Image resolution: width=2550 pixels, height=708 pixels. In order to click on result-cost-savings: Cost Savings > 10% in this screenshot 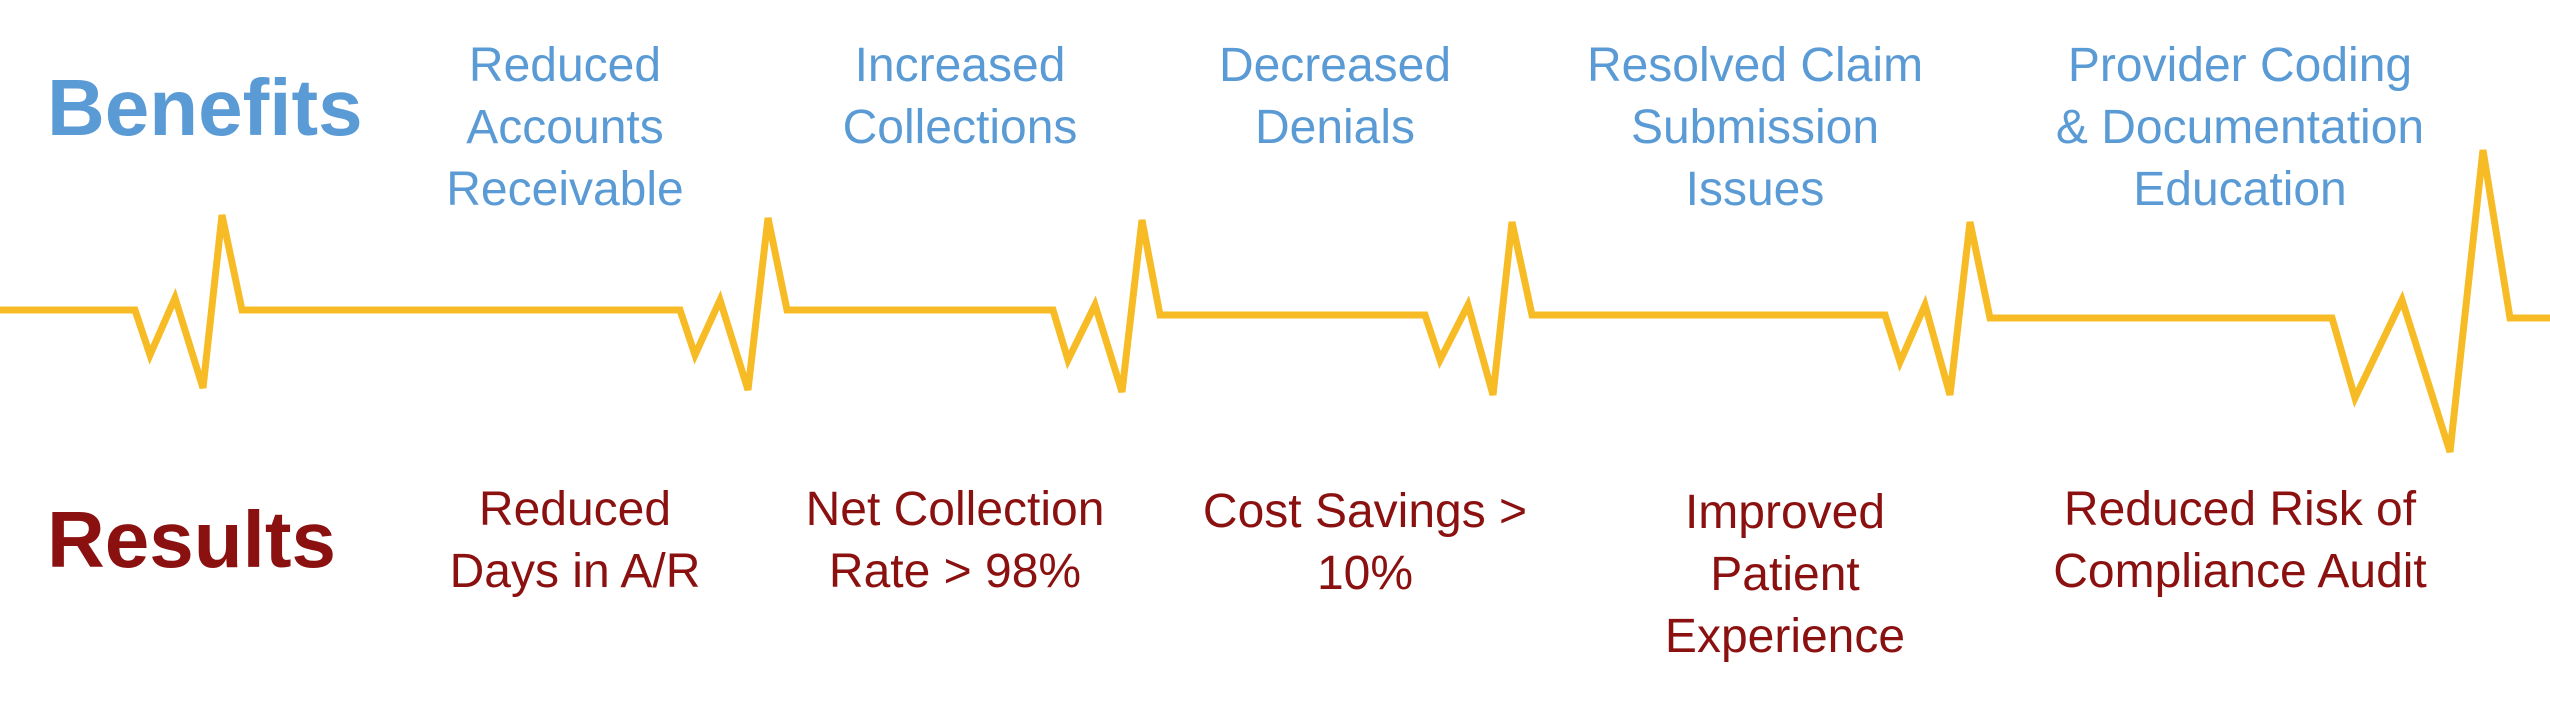, I will do `click(1365, 542)`.